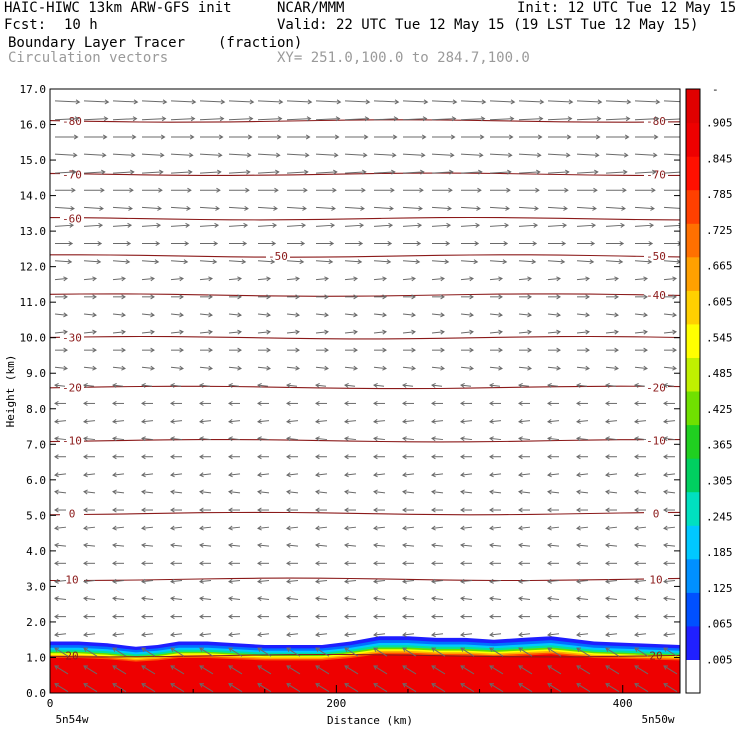 This screenshot has width=740, height=740. What do you see at coordinates (693, 391) in the screenshot?
I see `colorbar-frame` at bounding box center [693, 391].